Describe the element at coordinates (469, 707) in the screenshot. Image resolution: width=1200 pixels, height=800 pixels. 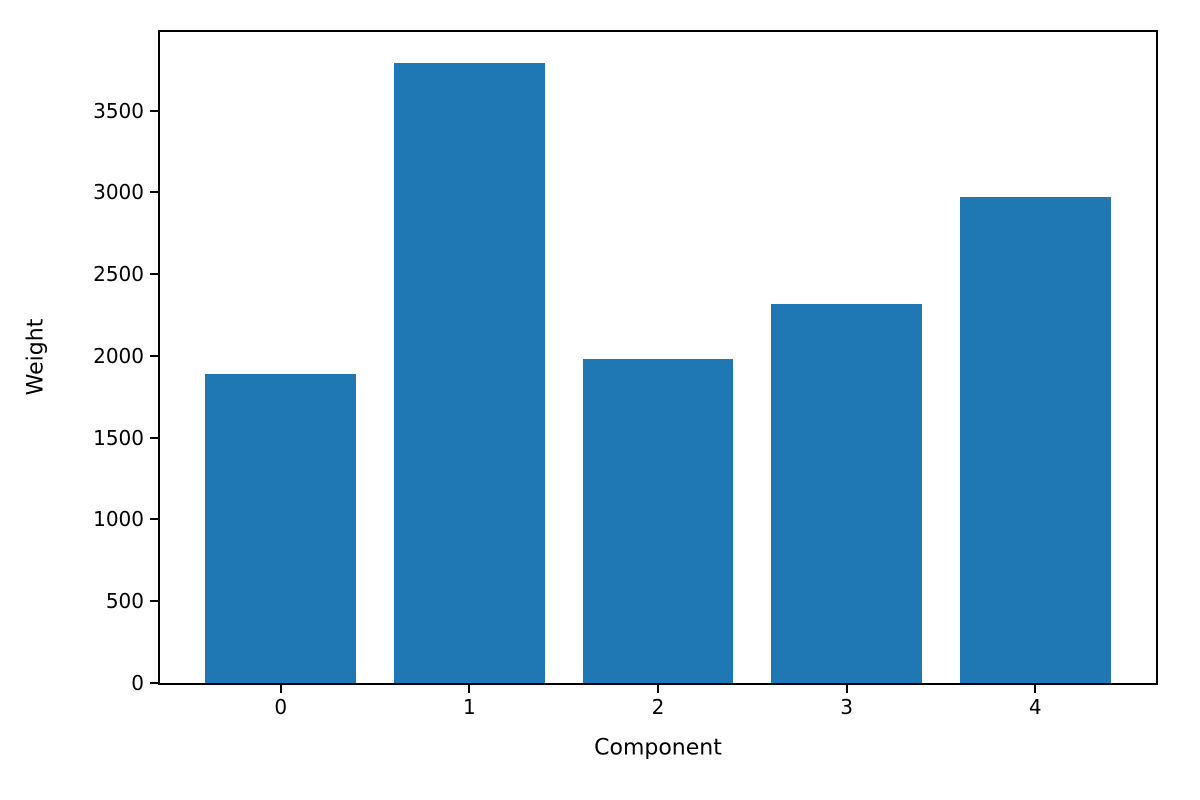
I see `x-tick-label: 1` at that location.